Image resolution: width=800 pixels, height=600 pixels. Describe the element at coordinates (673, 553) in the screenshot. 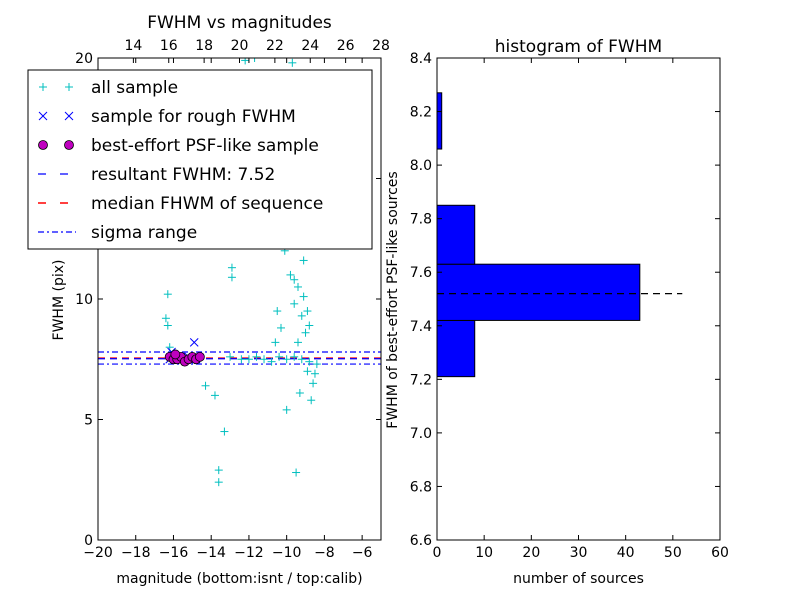

I see `hist-x-tick-label: 50` at that location.